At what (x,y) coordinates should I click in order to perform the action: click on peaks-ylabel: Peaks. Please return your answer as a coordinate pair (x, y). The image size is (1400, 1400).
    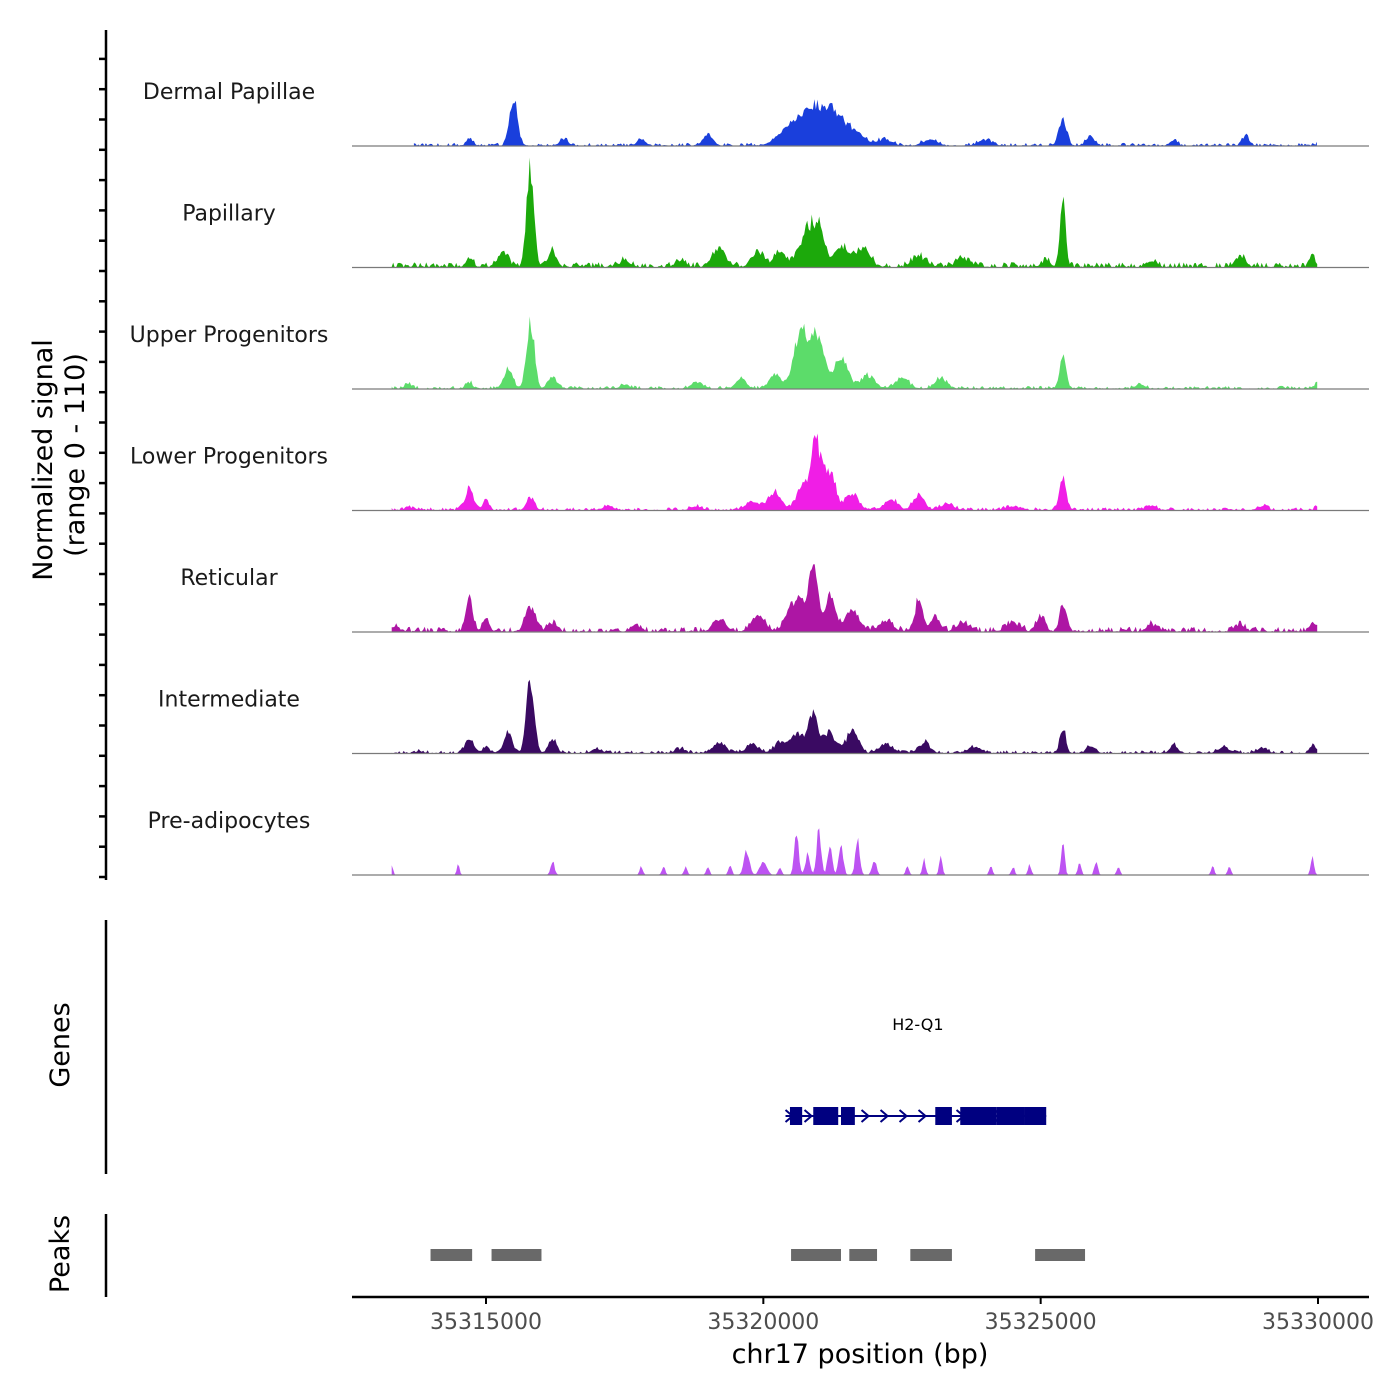
    Looking at the image, I should click on (60, 1254).